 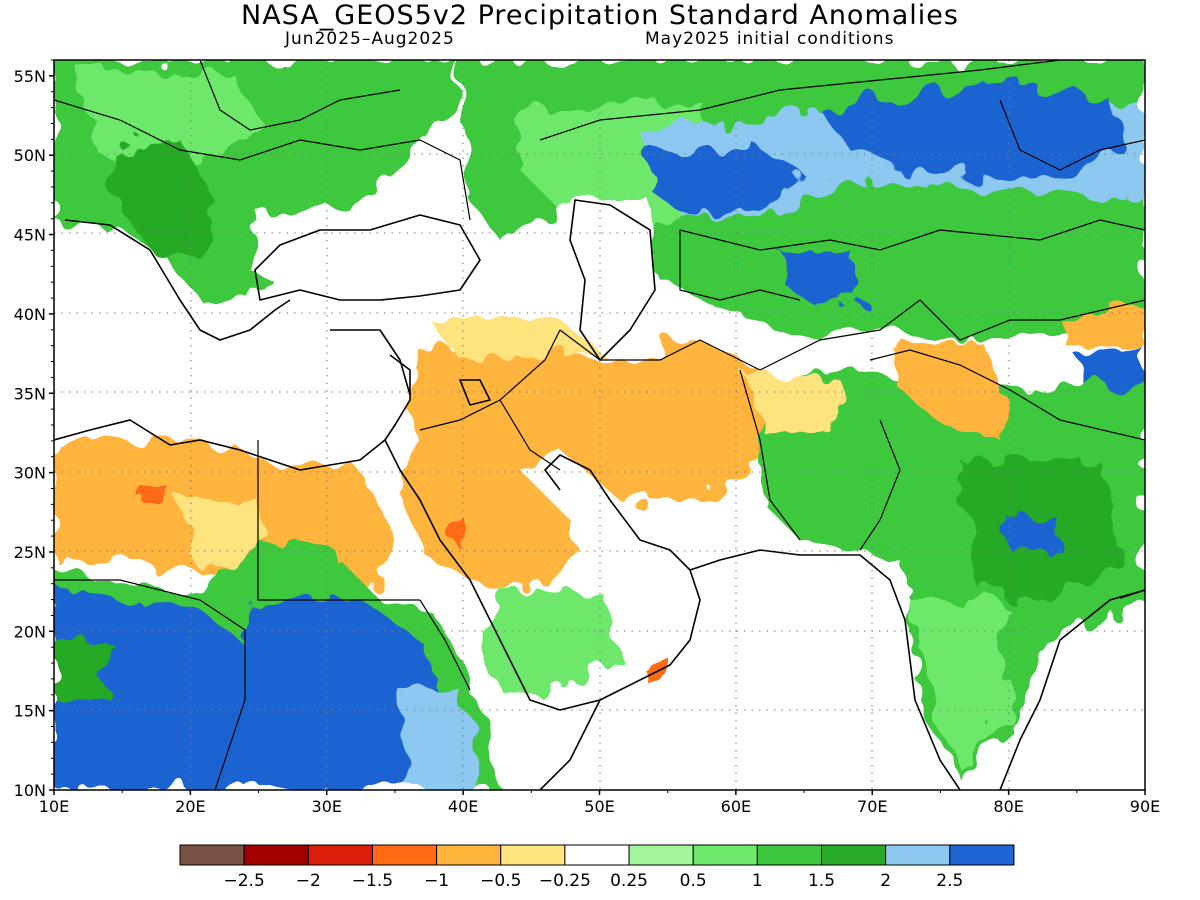 I want to click on wet-region-india-south, so click(x=960, y=685).